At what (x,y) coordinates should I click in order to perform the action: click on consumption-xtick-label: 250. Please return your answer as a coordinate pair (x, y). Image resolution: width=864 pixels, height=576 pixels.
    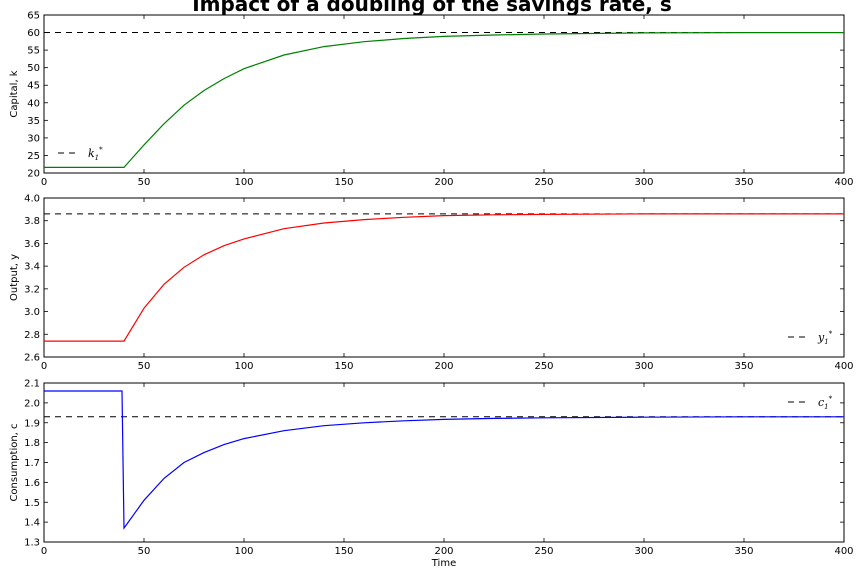
    Looking at the image, I should click on (543, 551).